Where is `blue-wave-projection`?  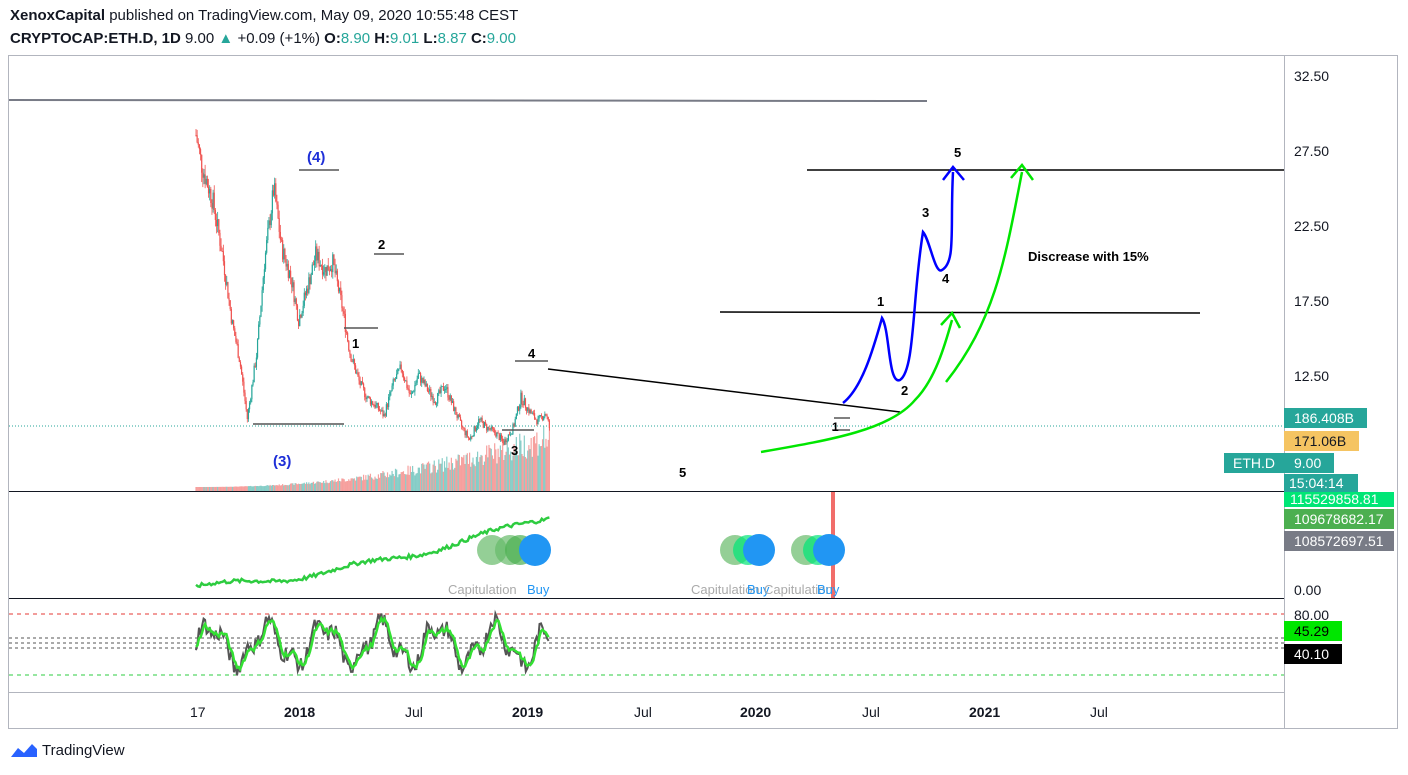
blue-wave-projection is located at coordinates (898, 287).